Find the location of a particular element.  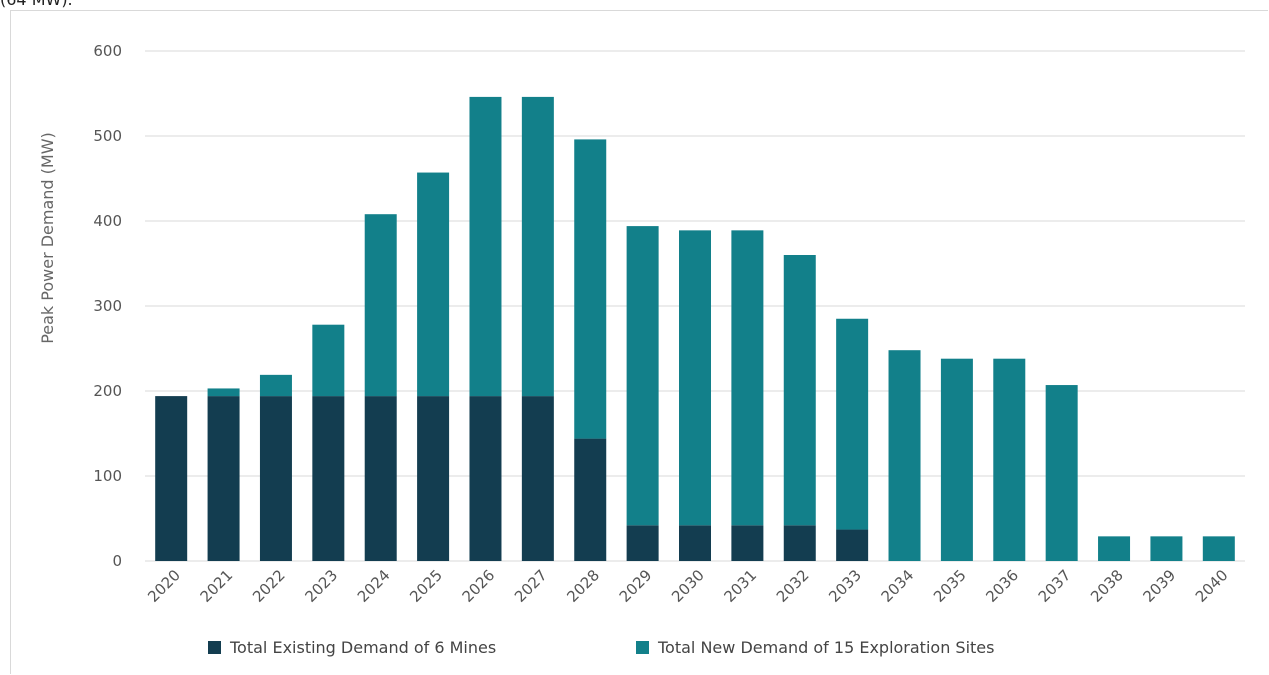

x-tick-label: 2035 is located at coordinates (950, 586).